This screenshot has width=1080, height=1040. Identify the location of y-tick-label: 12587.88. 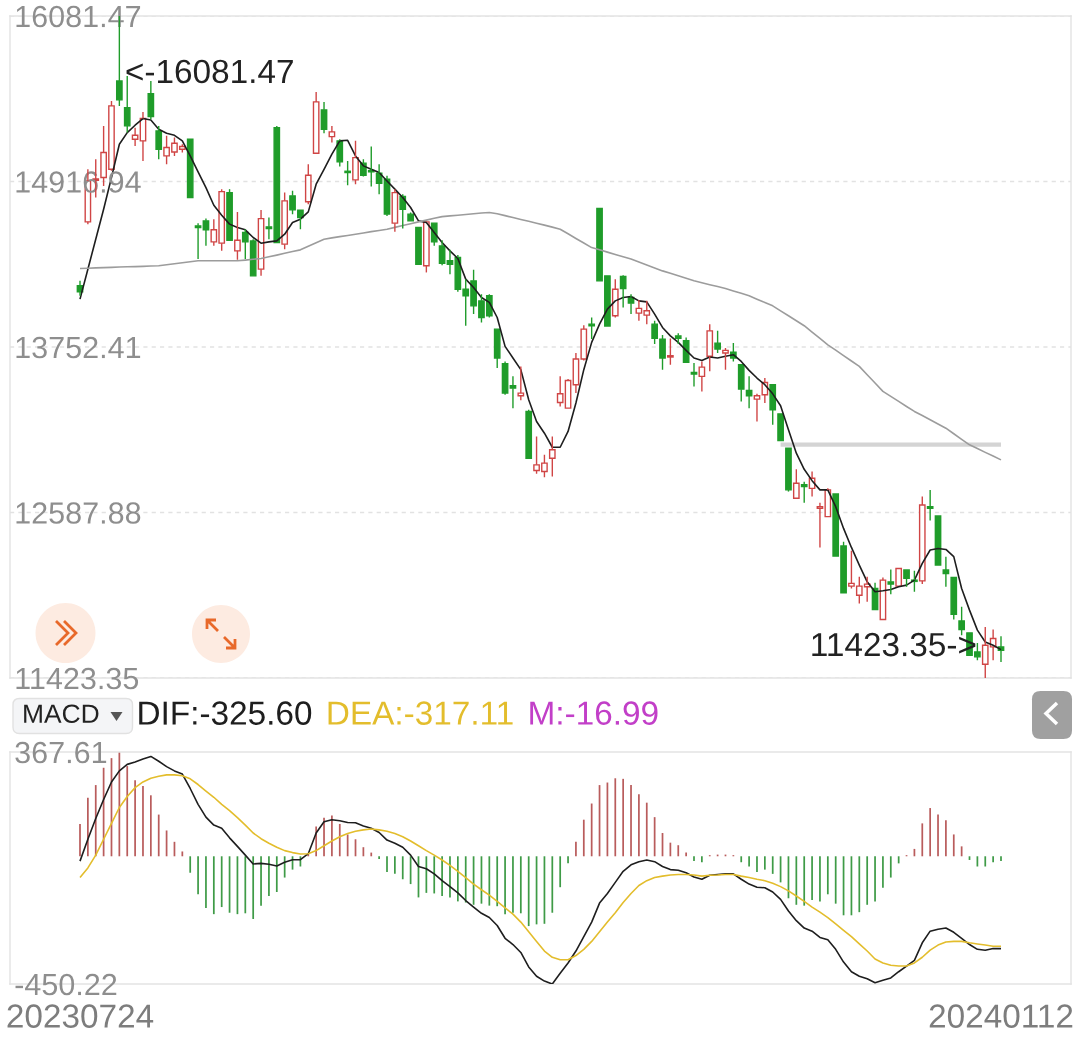
(78, 513).